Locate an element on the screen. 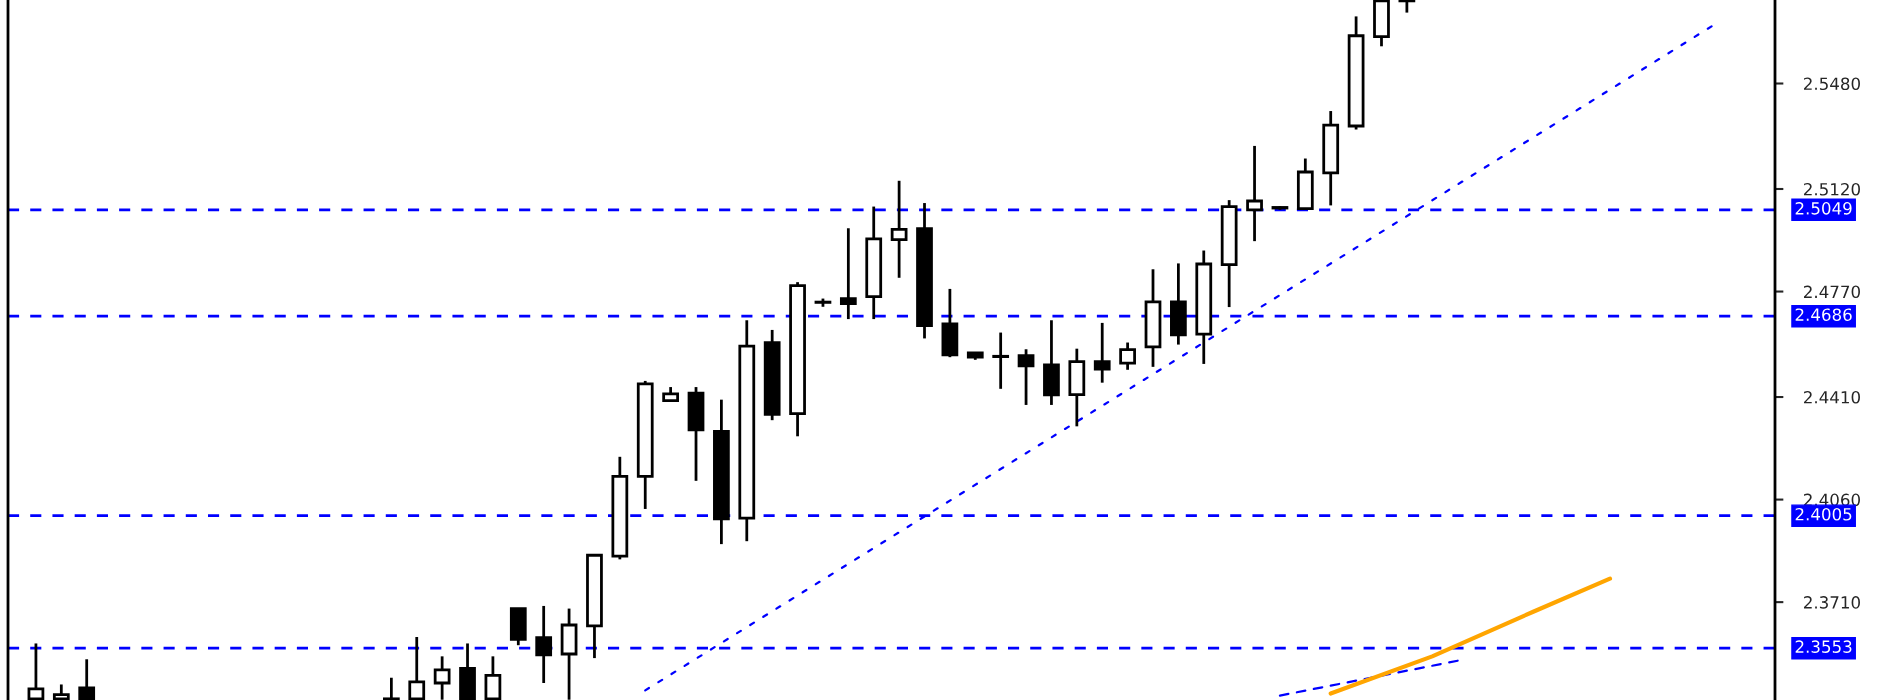 Image resolution: width=1900 pixels, height=700 pixels. y-tick-label: 2.5480 is located at coordinates (1832, 84).